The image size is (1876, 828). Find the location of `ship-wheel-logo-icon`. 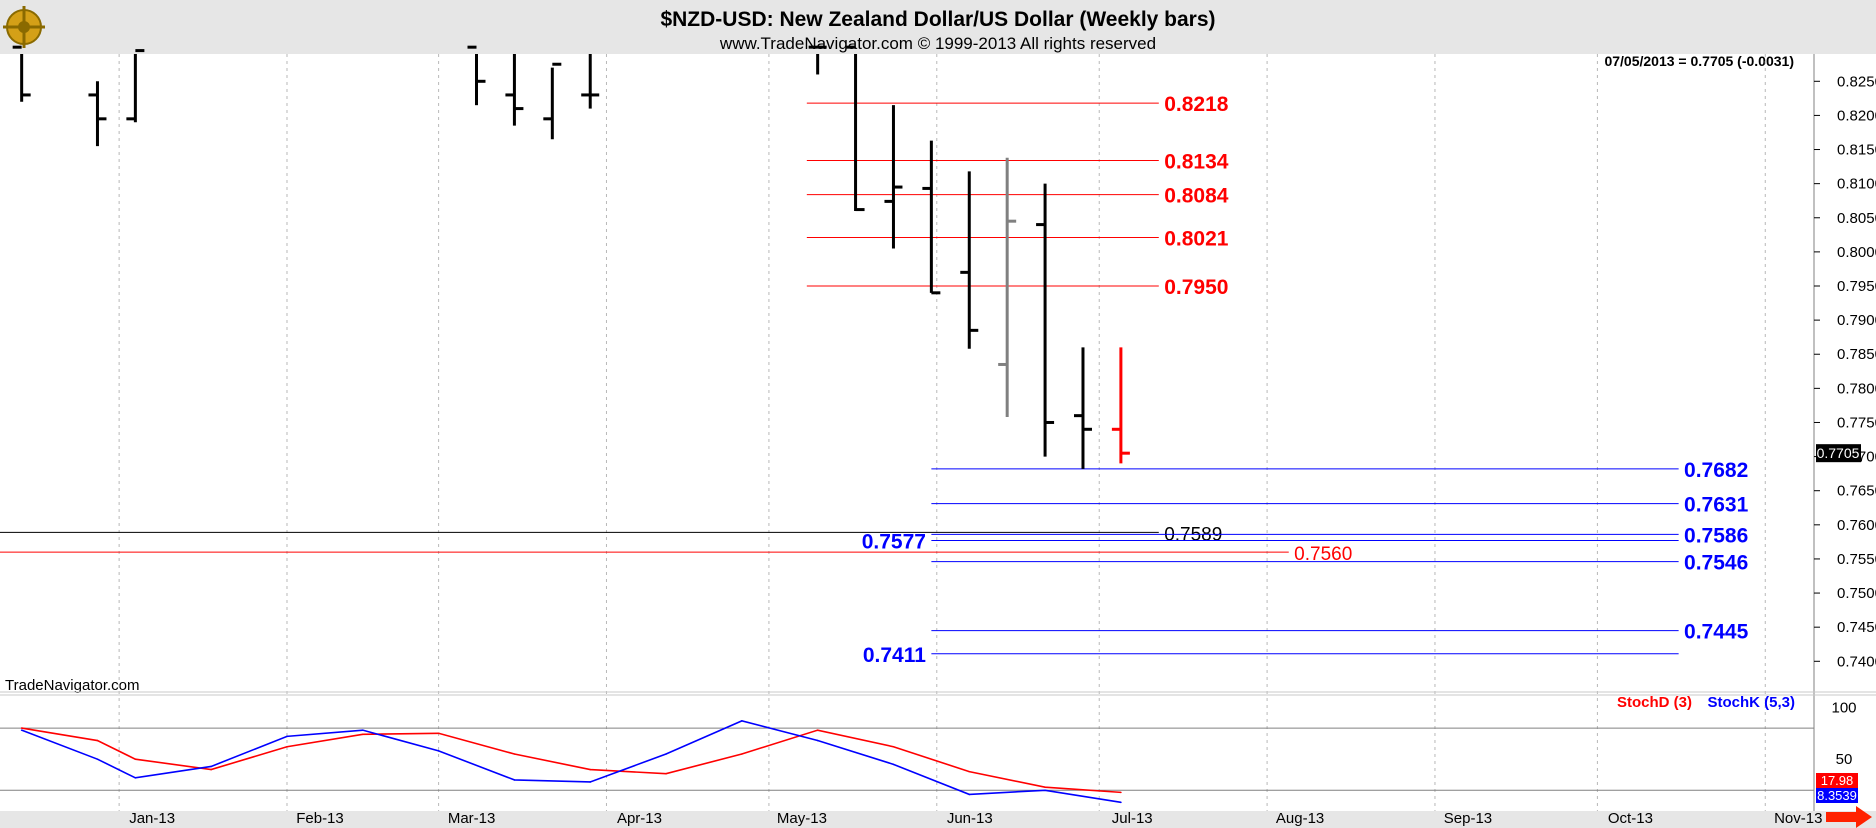

ship-wheel-logo-icon is located at coordinates (24, 27).